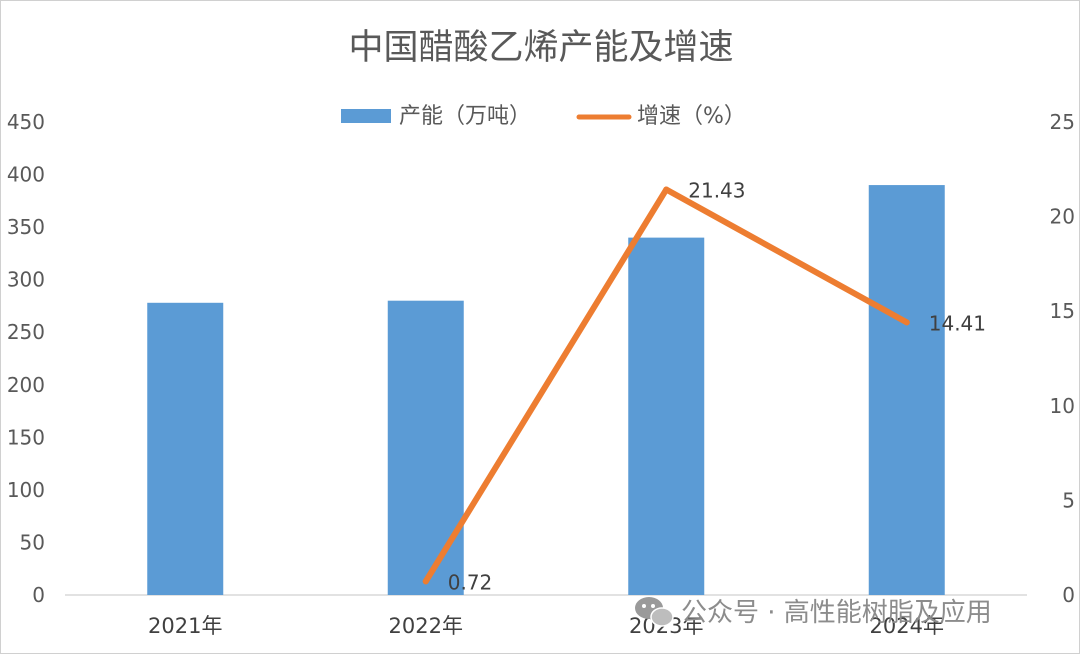 The width and height of the screenshot is (1080, 654). I want to click on growth-data-label: 14.41, so click(957, 323).